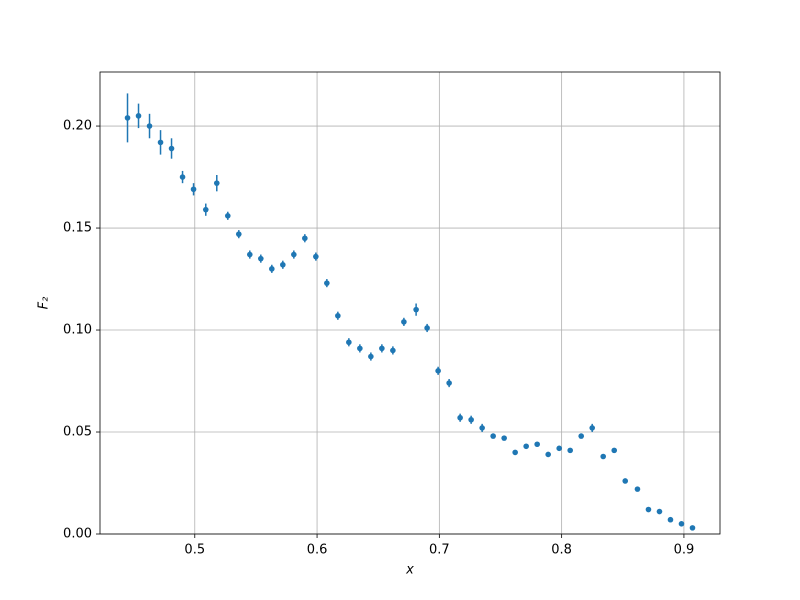  I want to click on x-tick-label: 0.5, so click(194, 550).